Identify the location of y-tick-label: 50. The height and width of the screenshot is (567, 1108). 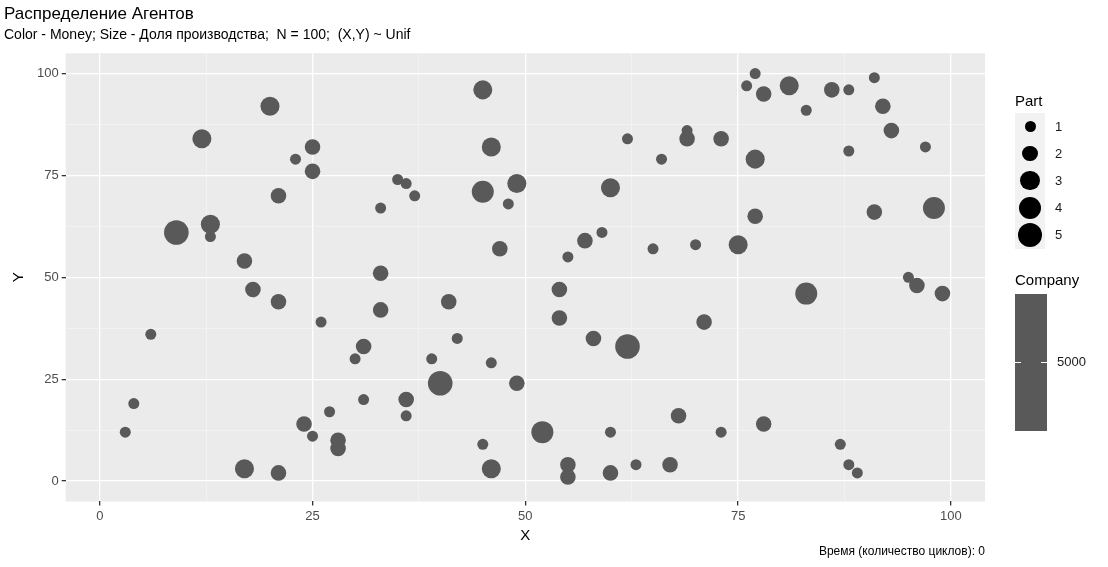
(51, 276).